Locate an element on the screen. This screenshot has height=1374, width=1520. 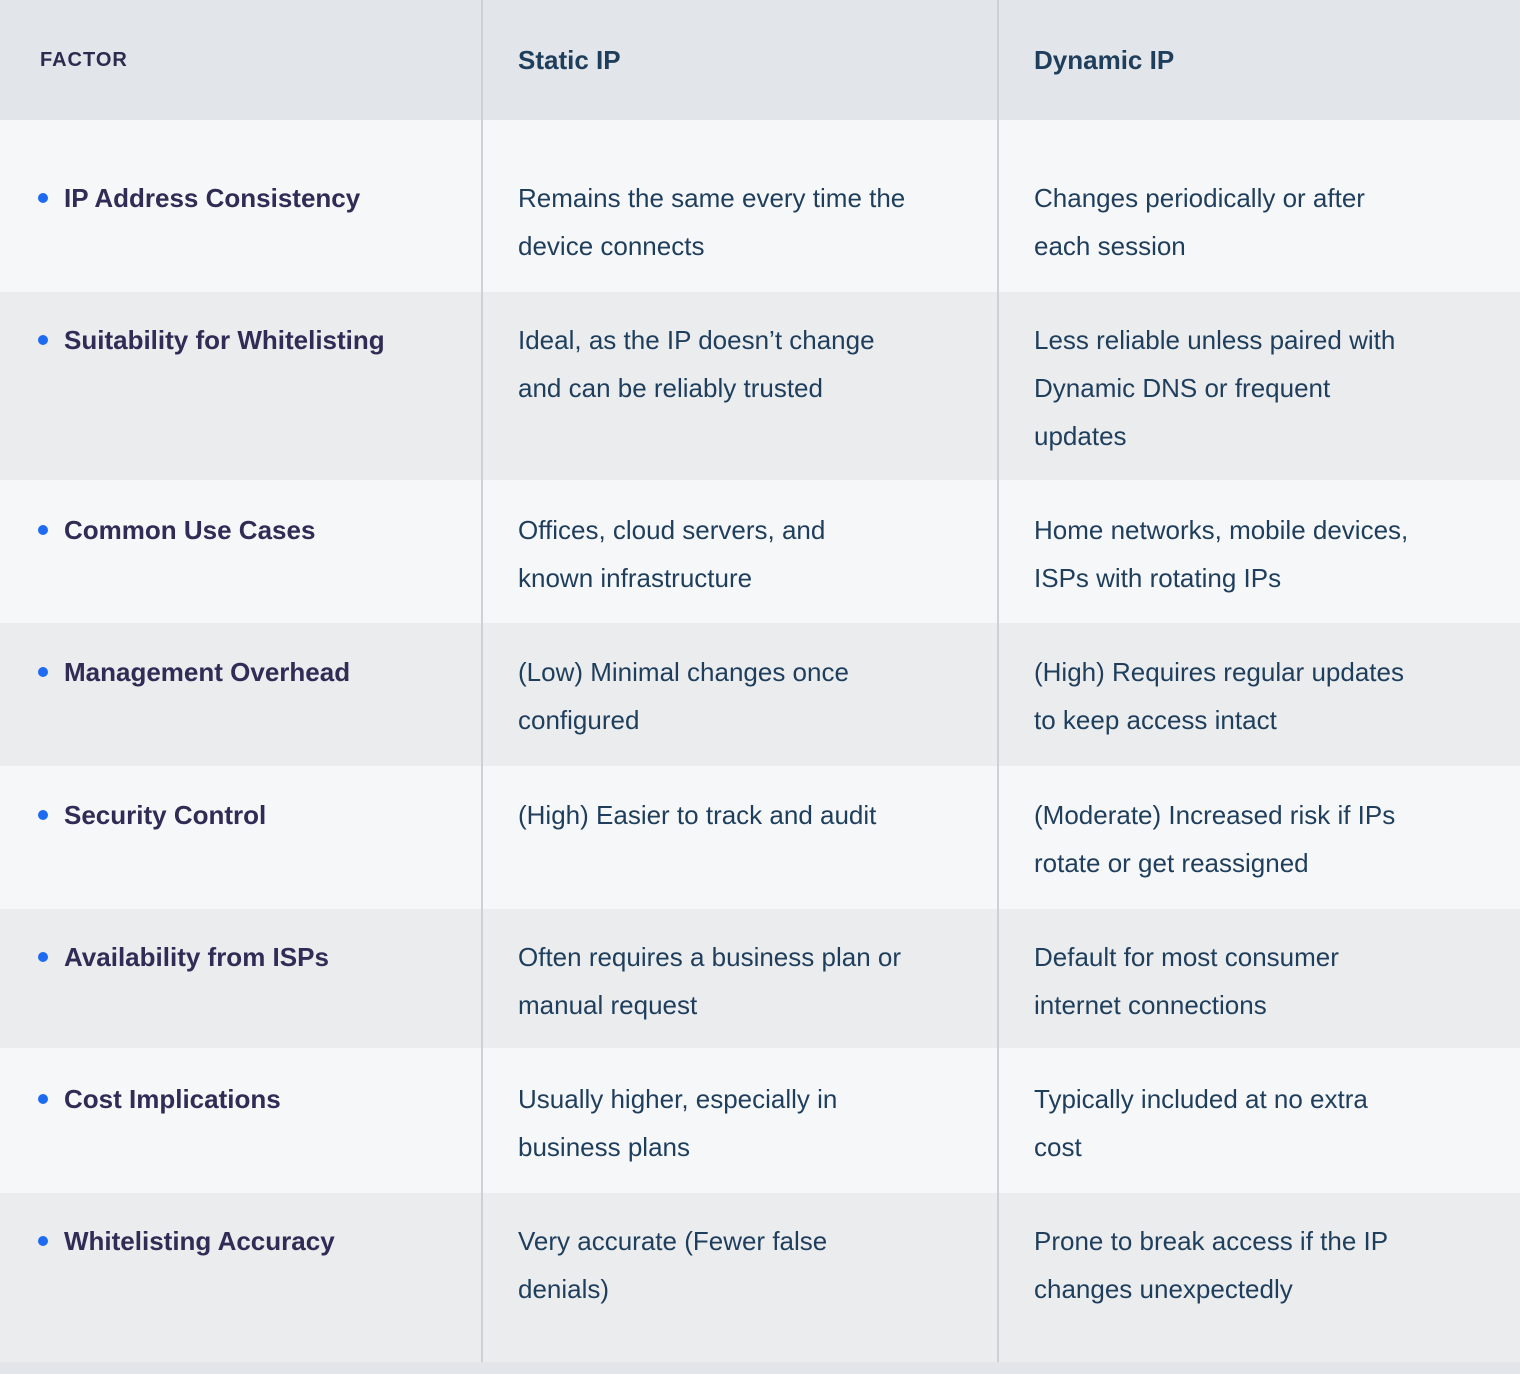
factor-label: Common Use Cases is located at coordinates (190, 530).